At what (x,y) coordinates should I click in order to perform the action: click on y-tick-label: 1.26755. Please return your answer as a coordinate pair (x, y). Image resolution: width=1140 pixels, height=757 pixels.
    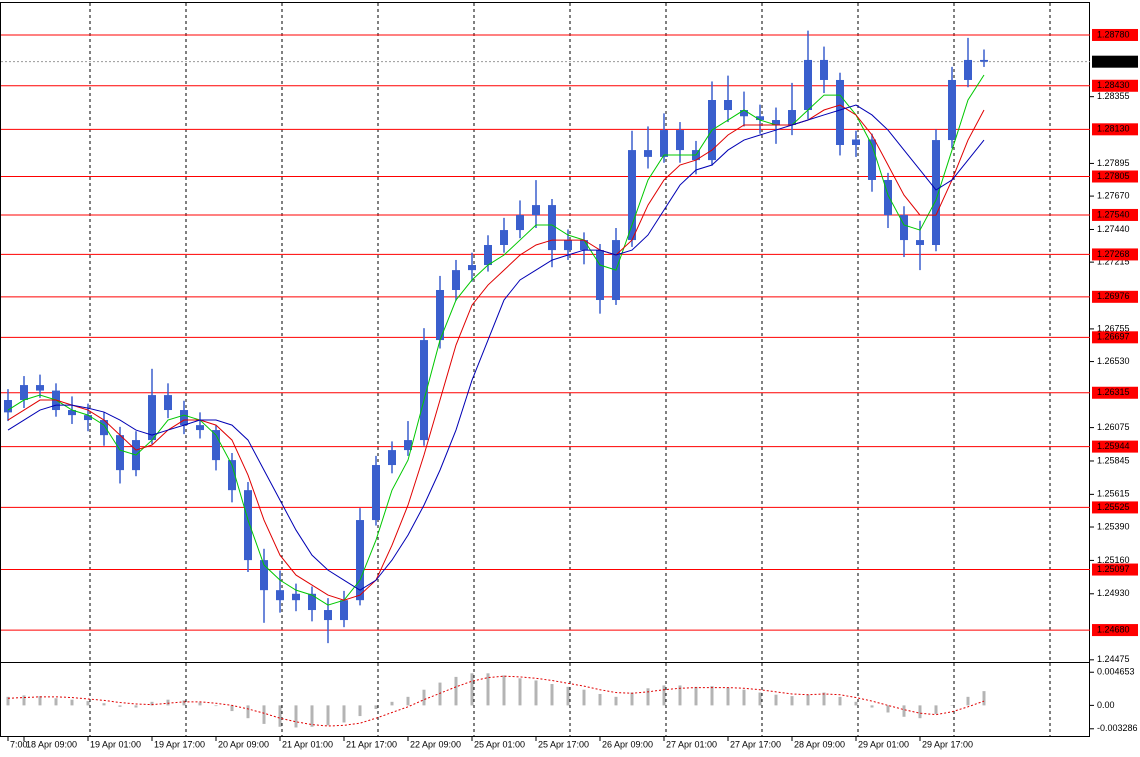
    Looking at the image, I should click on (1113, 328).